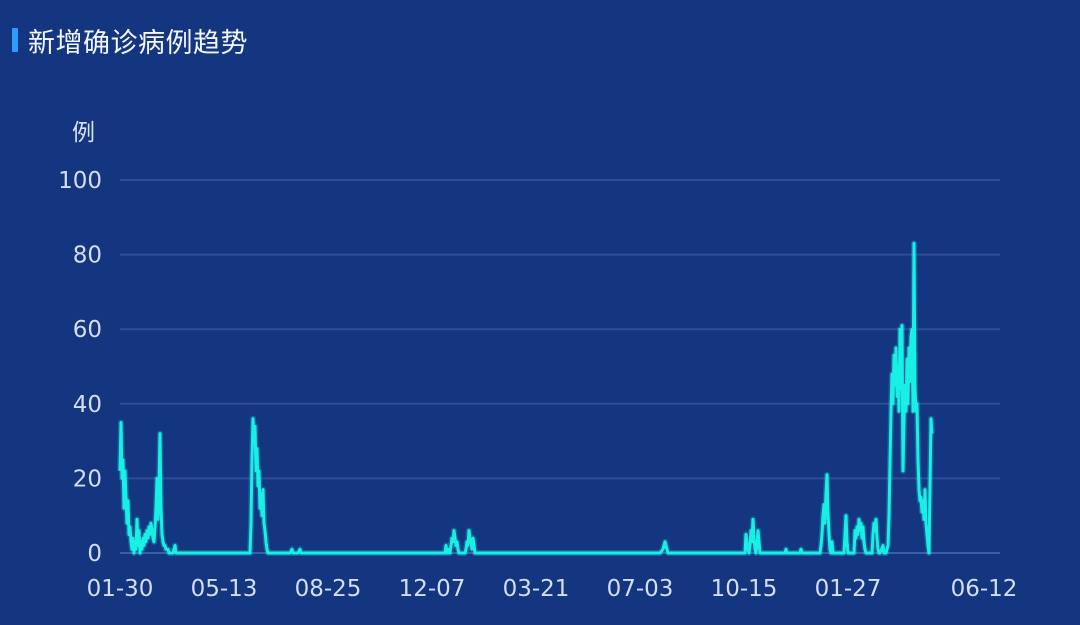 This screenshot has height=625, width=1080. Describe the element at coordinates (87, 256) in the screenshot. I see `y-tick-label: 80` at that location.